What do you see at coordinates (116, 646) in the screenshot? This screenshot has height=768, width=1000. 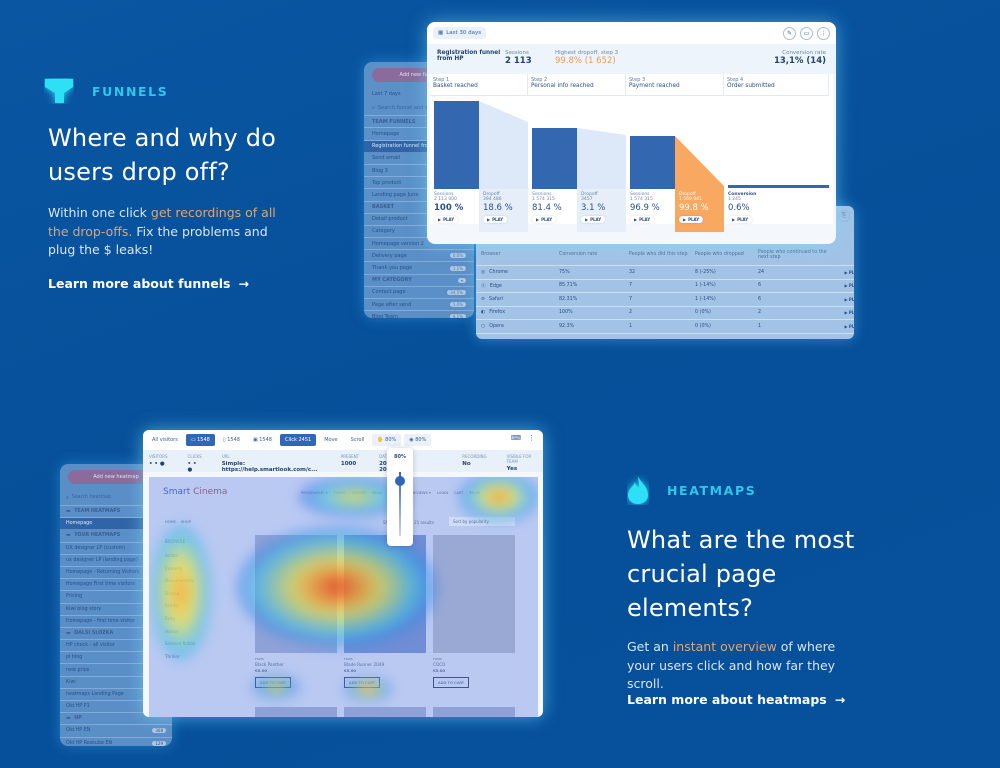 I see `sidebar-item: HP check - all visitor` at bounding box center [116, 646].